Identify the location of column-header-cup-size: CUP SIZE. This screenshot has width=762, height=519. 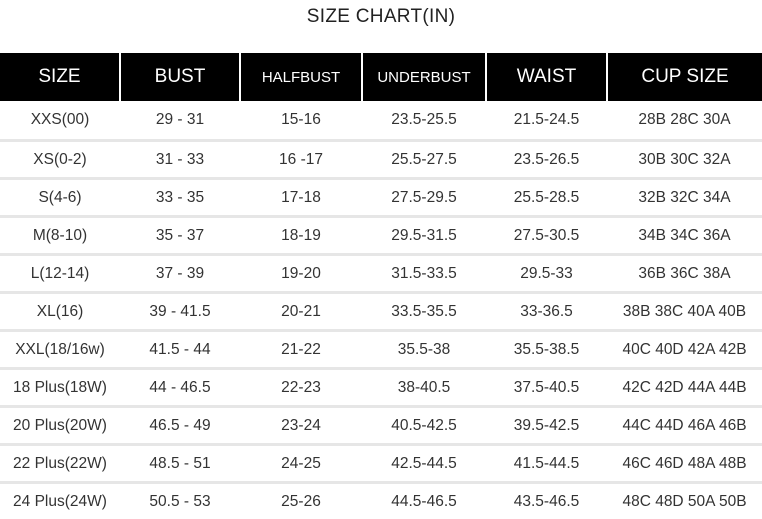
(684, 77).